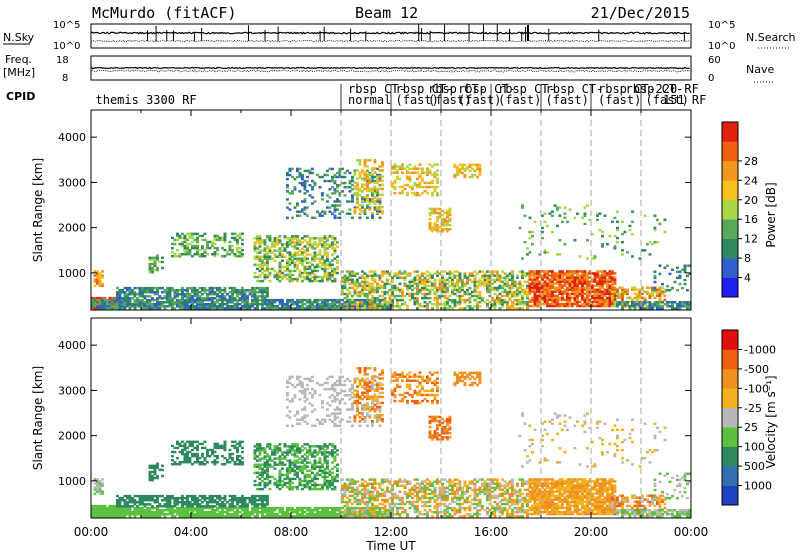 This screenshot has width=800, height=554. Describe the element at coordinates (62, 60) in the screenshot. I see `freq-tick-top: 18` at that location.